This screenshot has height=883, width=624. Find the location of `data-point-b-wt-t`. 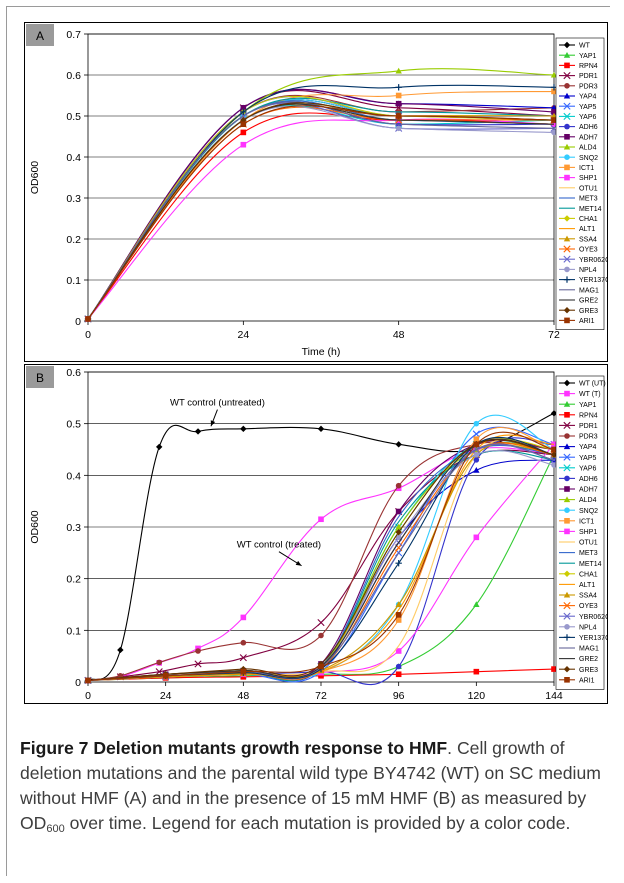

data-point-b-wt-t is located at coordinates (243, 617).